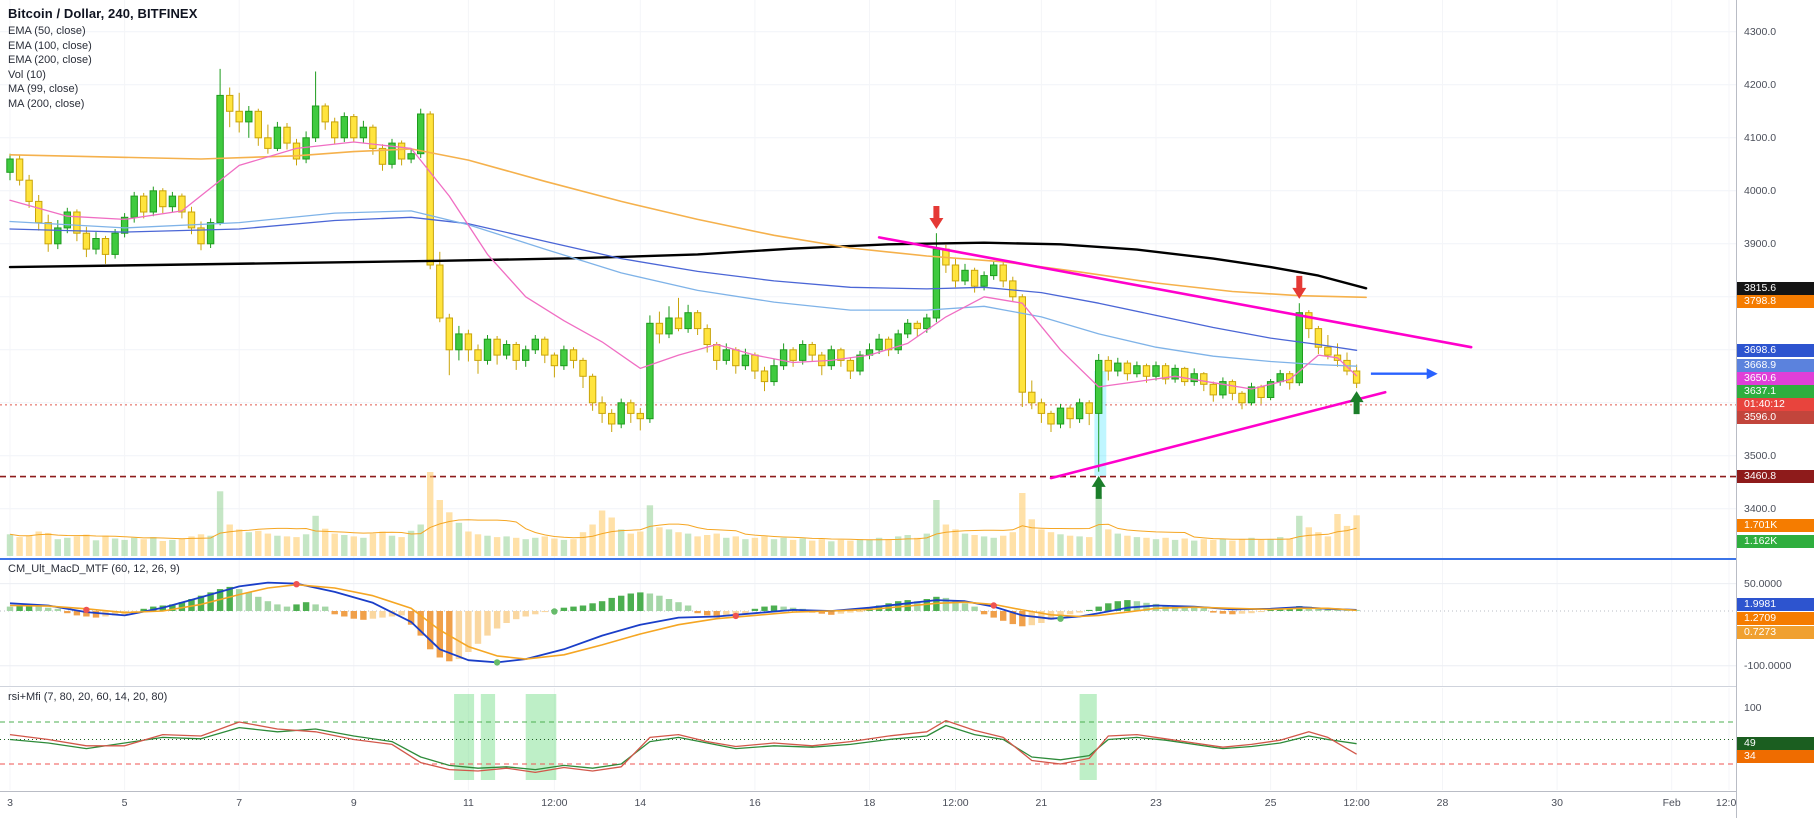 This screenshot has height=818, width=1814. I want to click on macd-signal-line, so click(683, 621).